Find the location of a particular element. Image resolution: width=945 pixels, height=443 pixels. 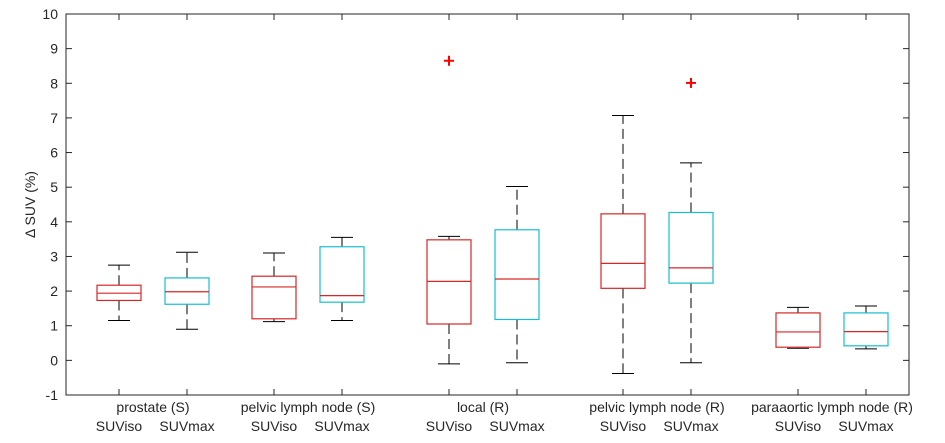

group-label: pelvic lymph node (R) is located at coordinates (656, 407).